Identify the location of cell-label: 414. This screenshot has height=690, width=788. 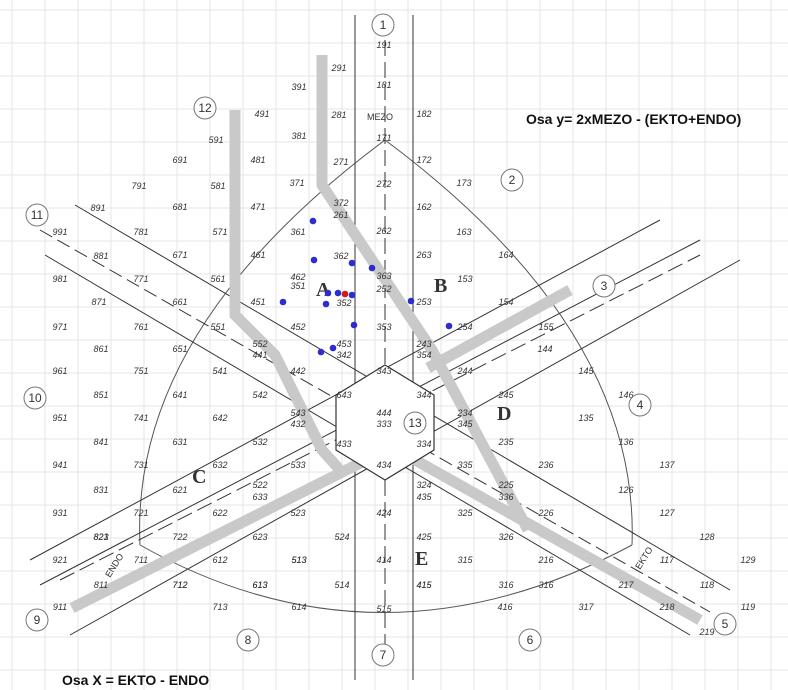
(383, 560).